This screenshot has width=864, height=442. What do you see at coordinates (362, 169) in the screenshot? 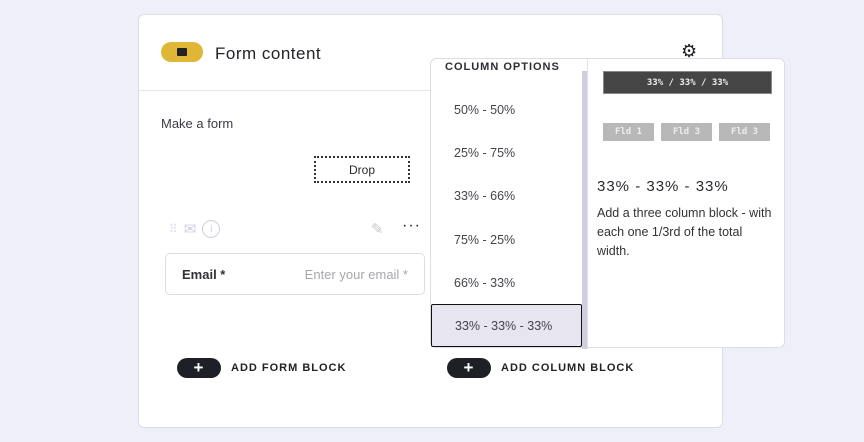
I see `drop-zone: Drop` at bounding box center [362, 169].